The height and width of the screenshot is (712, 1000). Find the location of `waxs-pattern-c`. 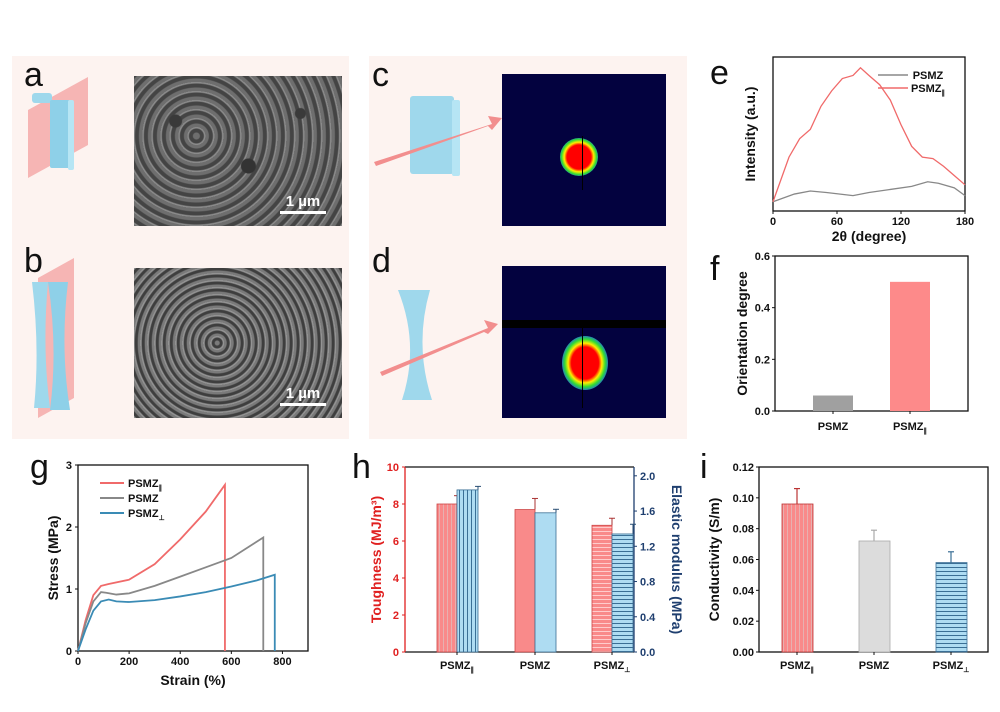

waxs-pattern-c is located at coordinates (584, 150).